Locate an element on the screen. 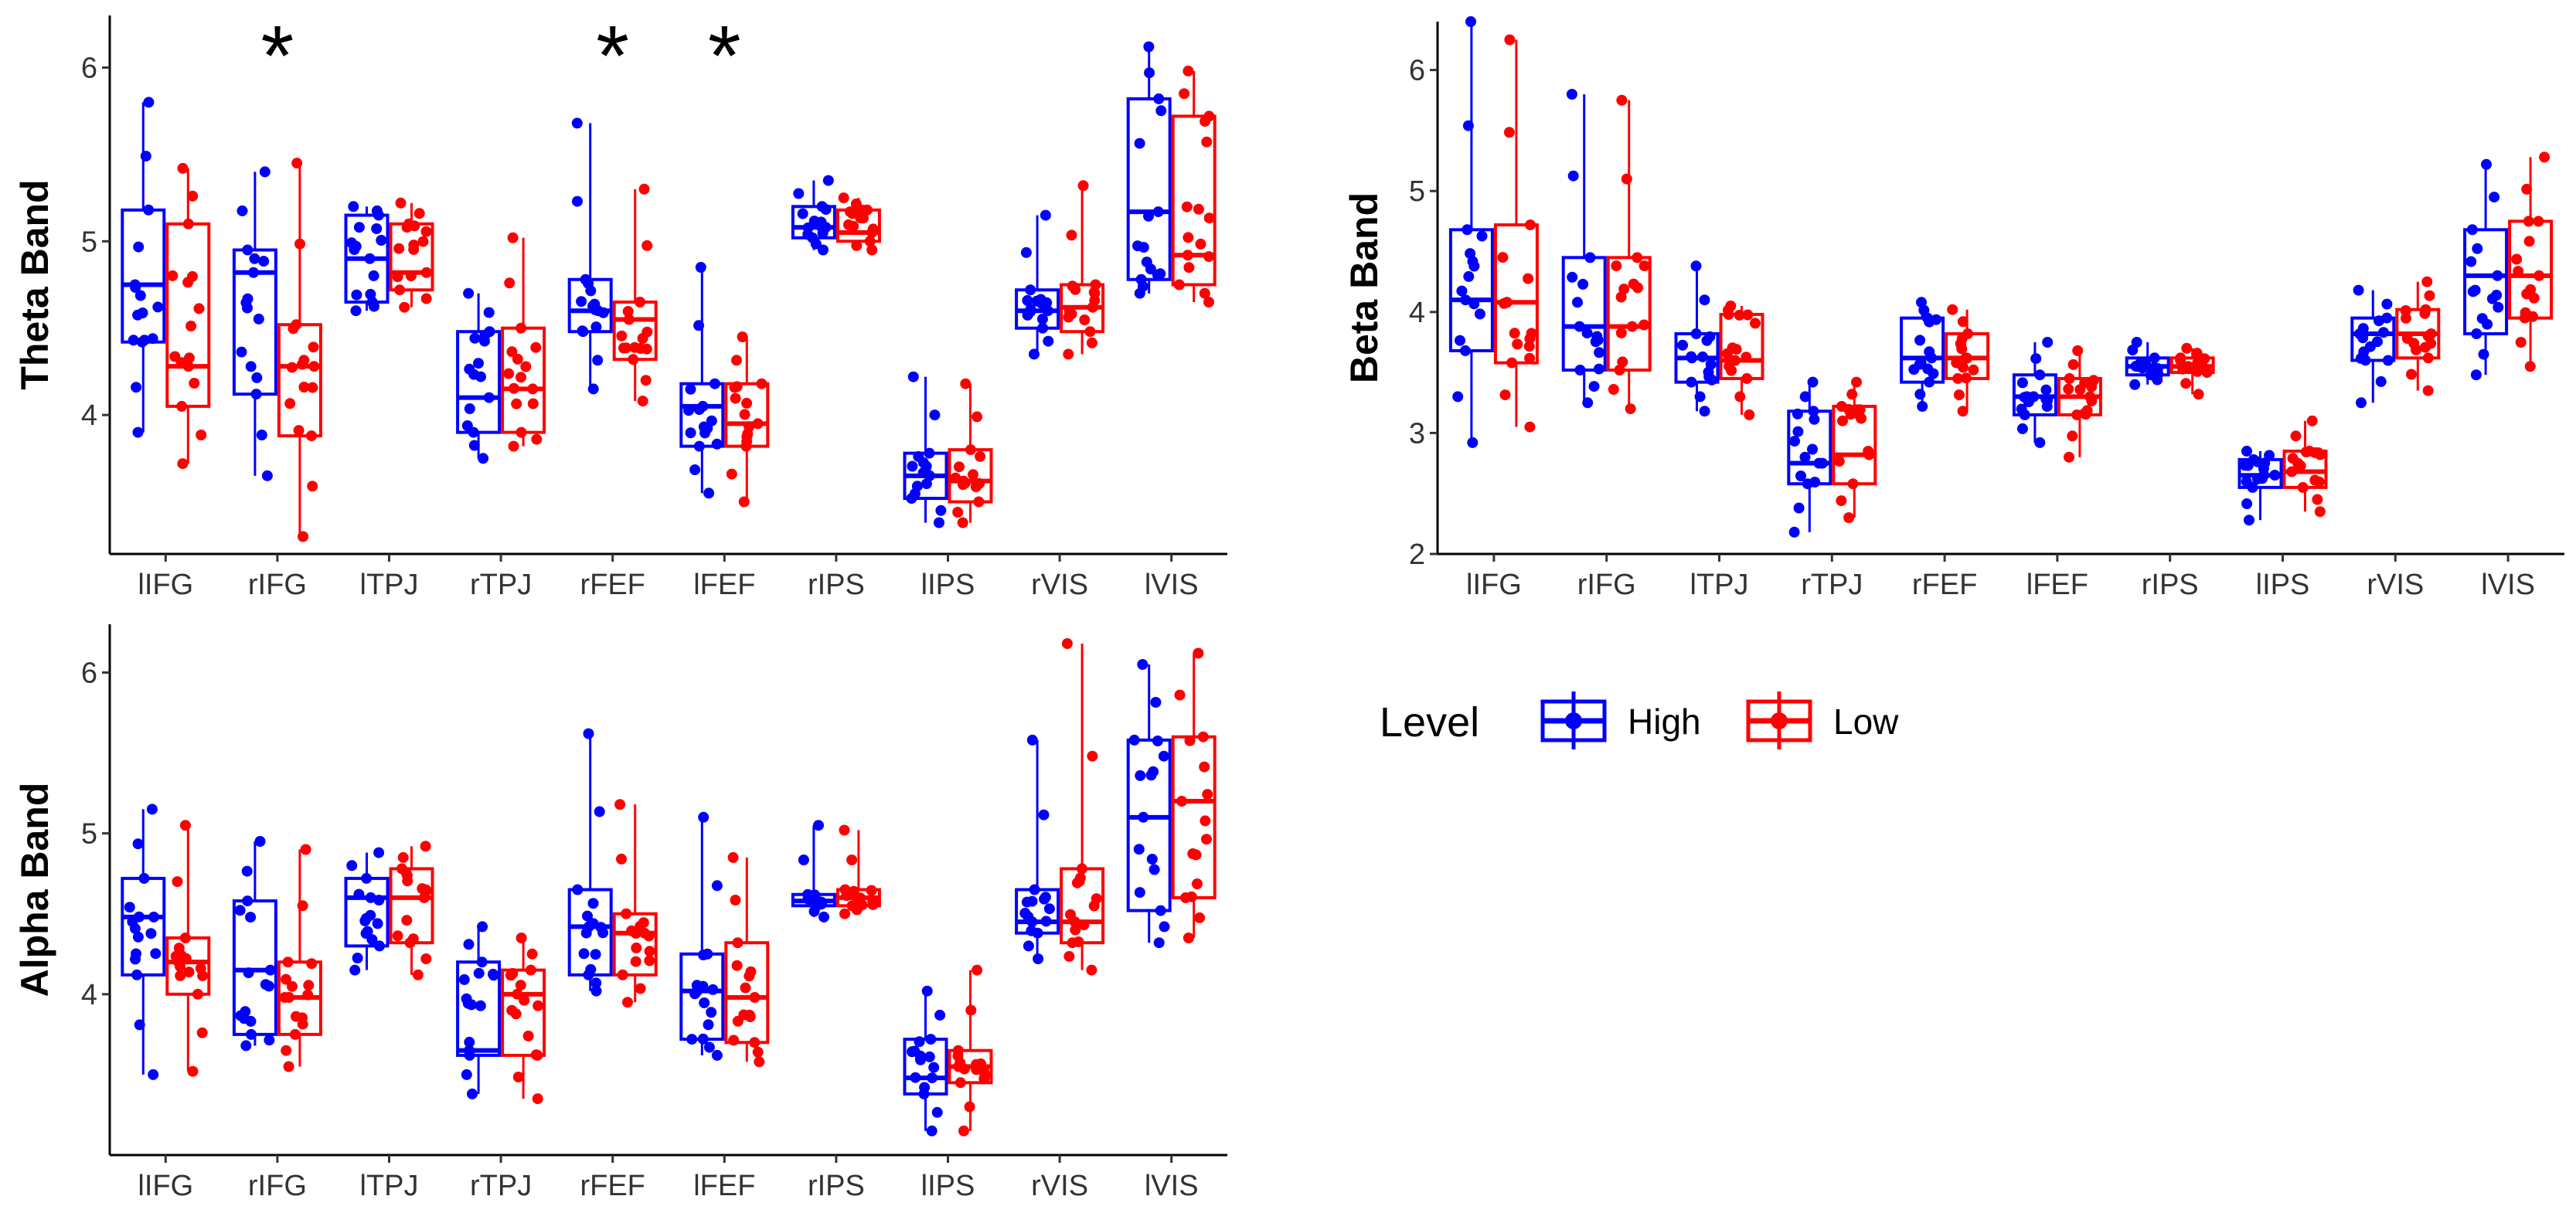 The height and width of the screenshot is (1230, 2576). box-low-rFEF is located at coordinates (635, 903).